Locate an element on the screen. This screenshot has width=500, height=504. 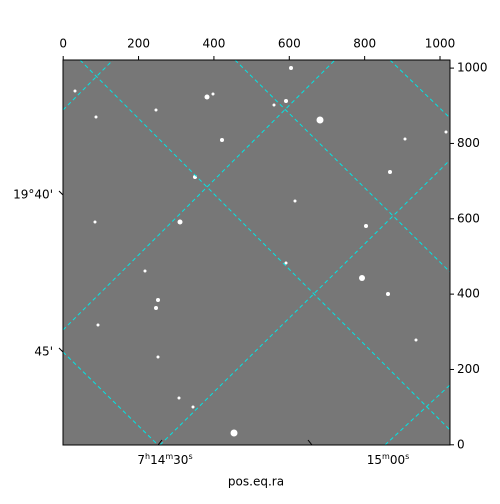
y-tick-label: 0 is located at coordinates (461, 444).